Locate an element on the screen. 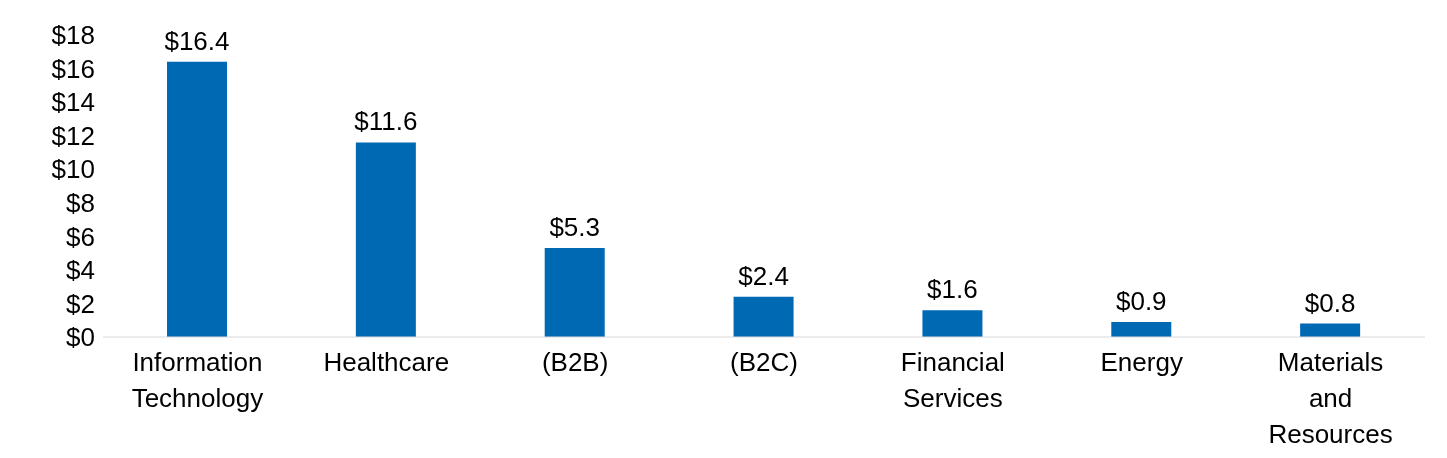 The width and height of the screenshot is (1447, 458). y-tick-label: $10 is located at coordinates (73, 169).